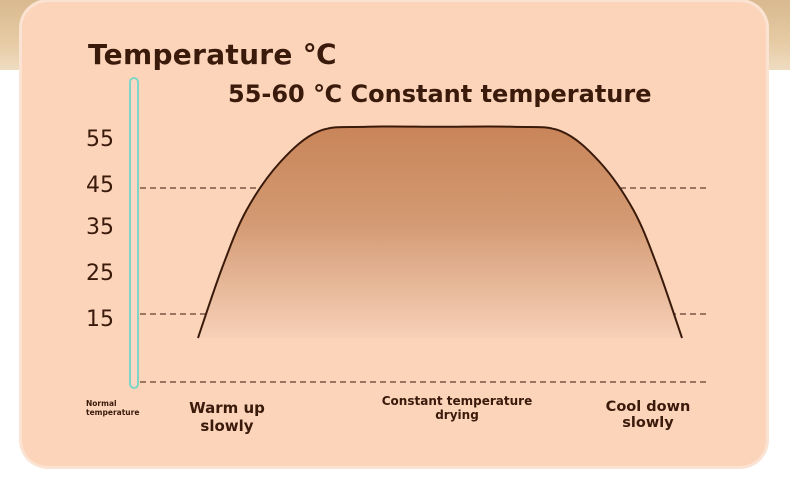 The image size is (790, 501). Describe the element at coordinates (212, 54) in the screenshot. I see `chart-title: Temperature ℃` at that location.